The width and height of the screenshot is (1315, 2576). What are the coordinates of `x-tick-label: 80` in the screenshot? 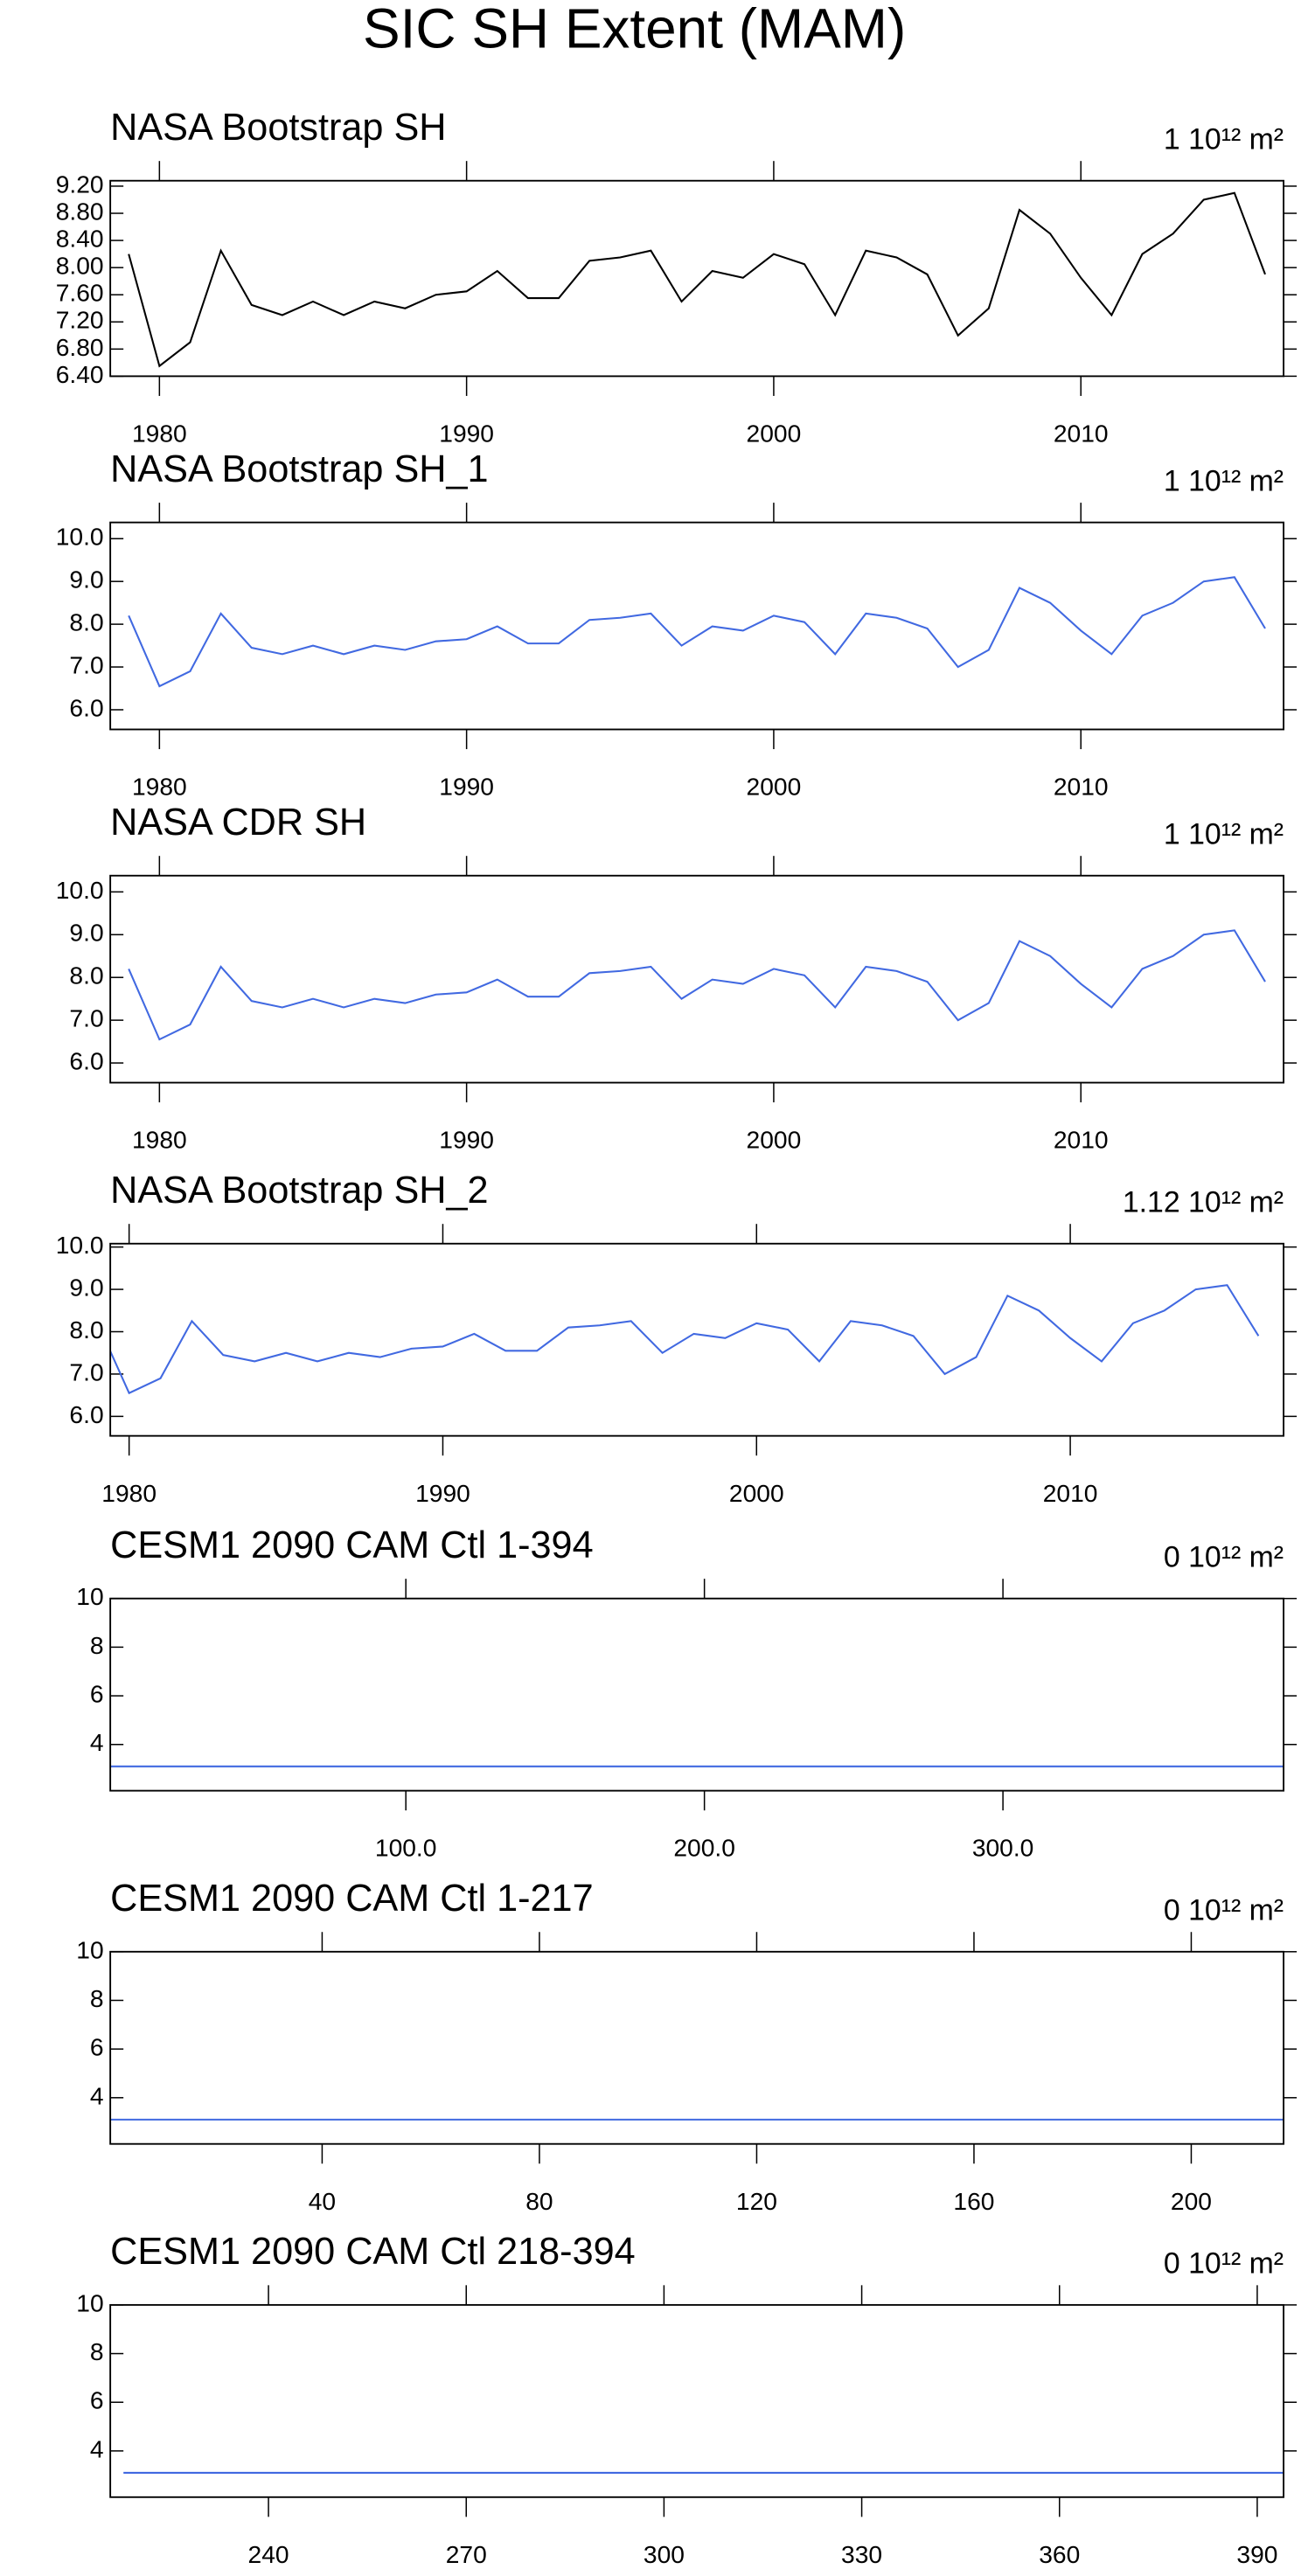 It's located at (539, 2201).